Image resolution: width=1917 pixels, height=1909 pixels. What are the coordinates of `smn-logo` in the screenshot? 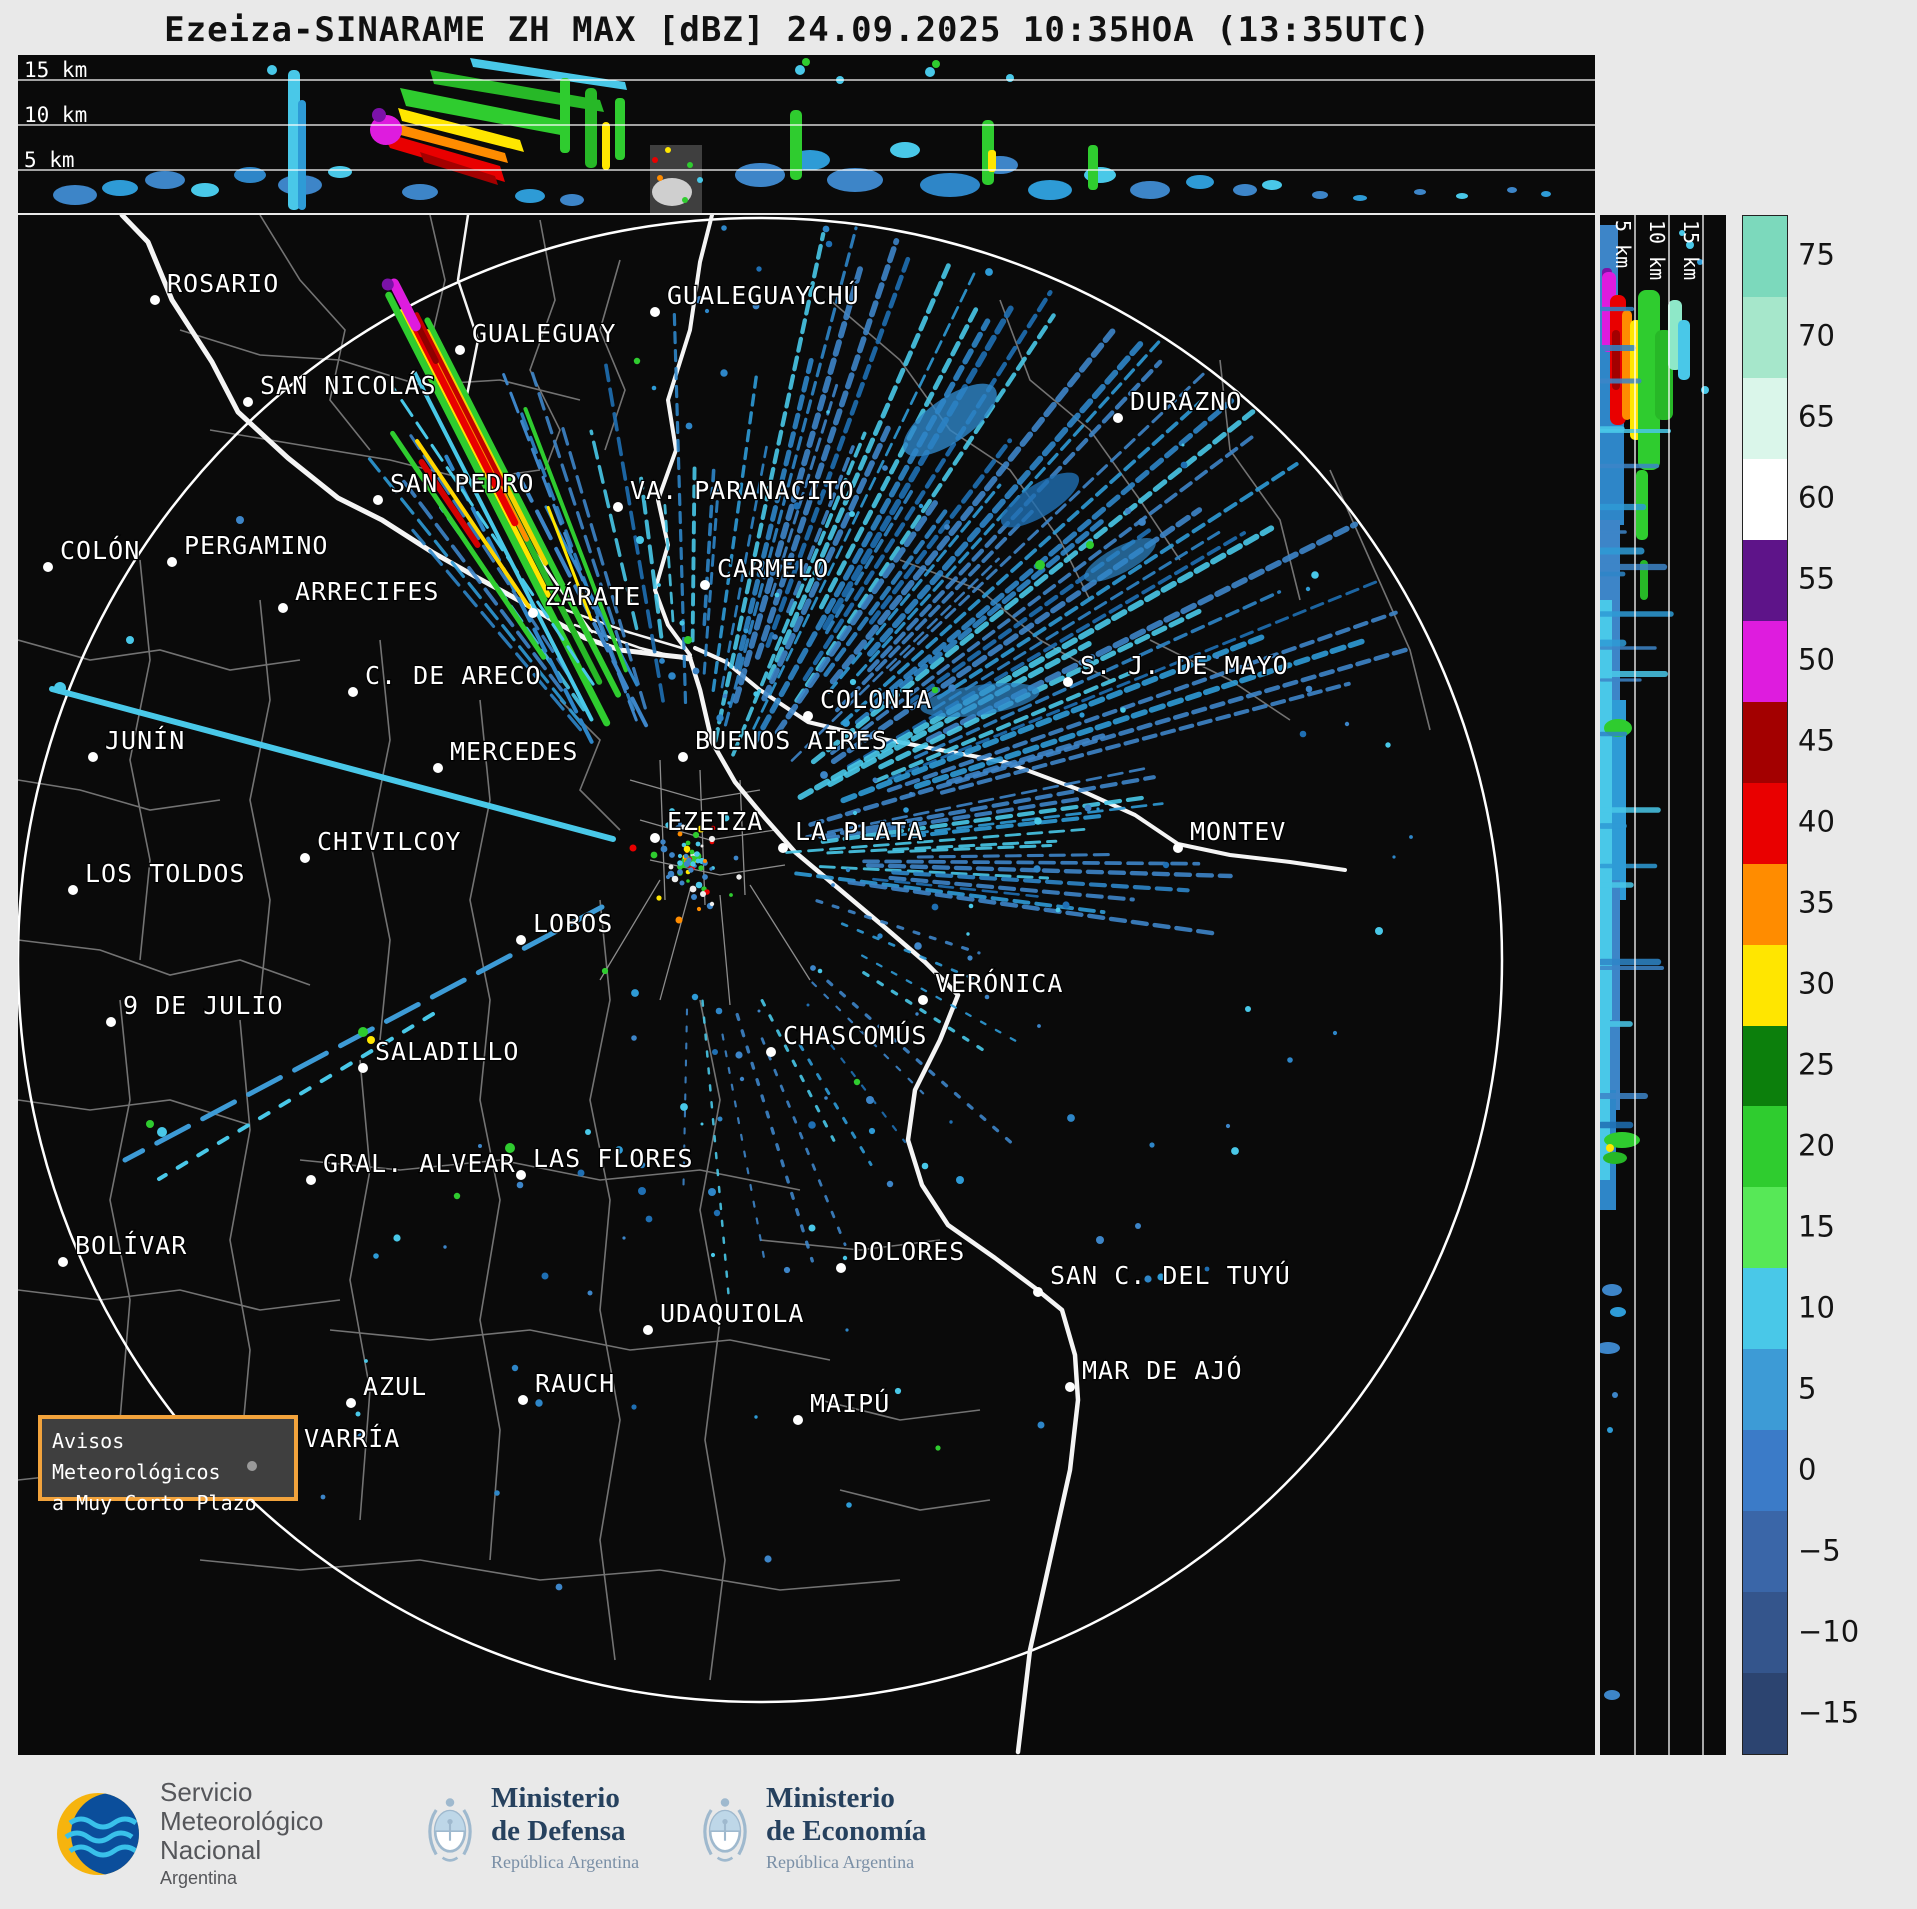 It's located at (98, 1833).